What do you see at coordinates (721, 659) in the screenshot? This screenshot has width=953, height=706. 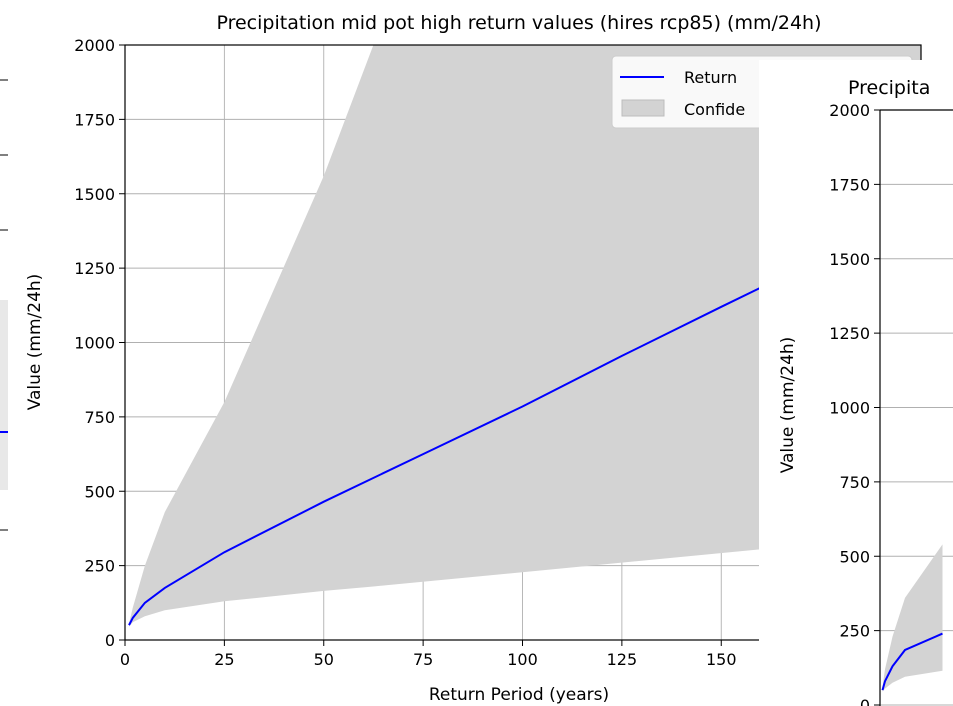 I see `x-tick-label: 150` at bounding box center [721, 659].